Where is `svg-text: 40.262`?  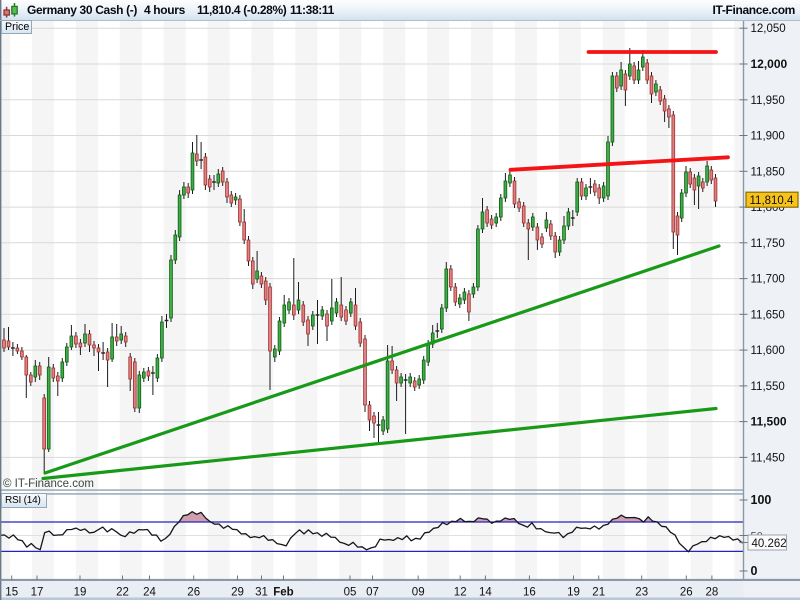 svg-text: 40.262 is located at coordinates (769, 544).